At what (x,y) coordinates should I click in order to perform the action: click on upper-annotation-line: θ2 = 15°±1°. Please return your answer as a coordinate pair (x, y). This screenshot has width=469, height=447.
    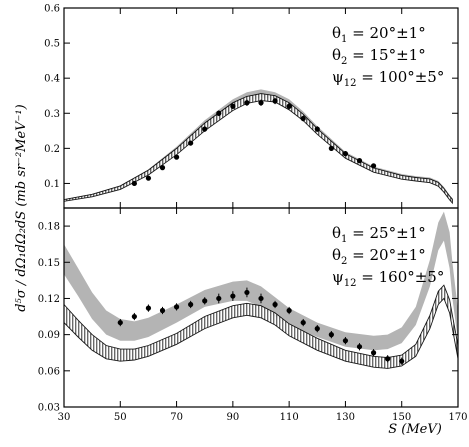
    Looking at the image, I should click on (379, 56).